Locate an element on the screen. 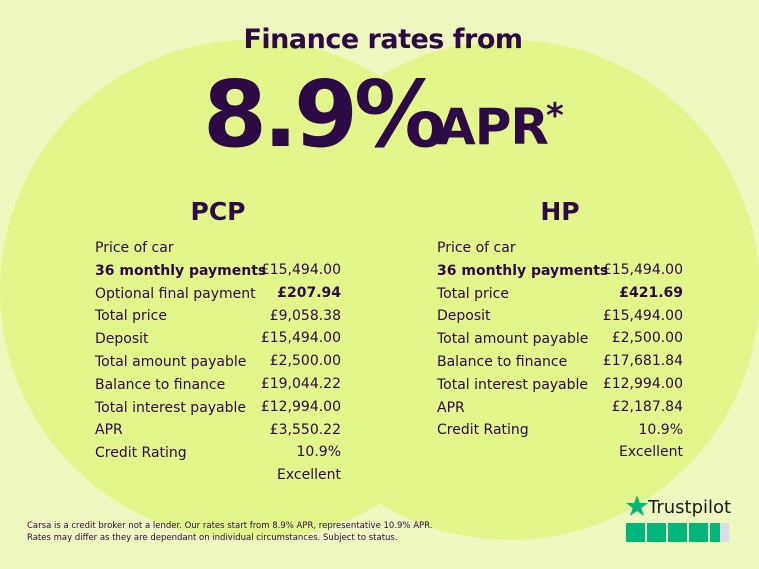  title: Finance rates from is located at coordinates (383, 39).